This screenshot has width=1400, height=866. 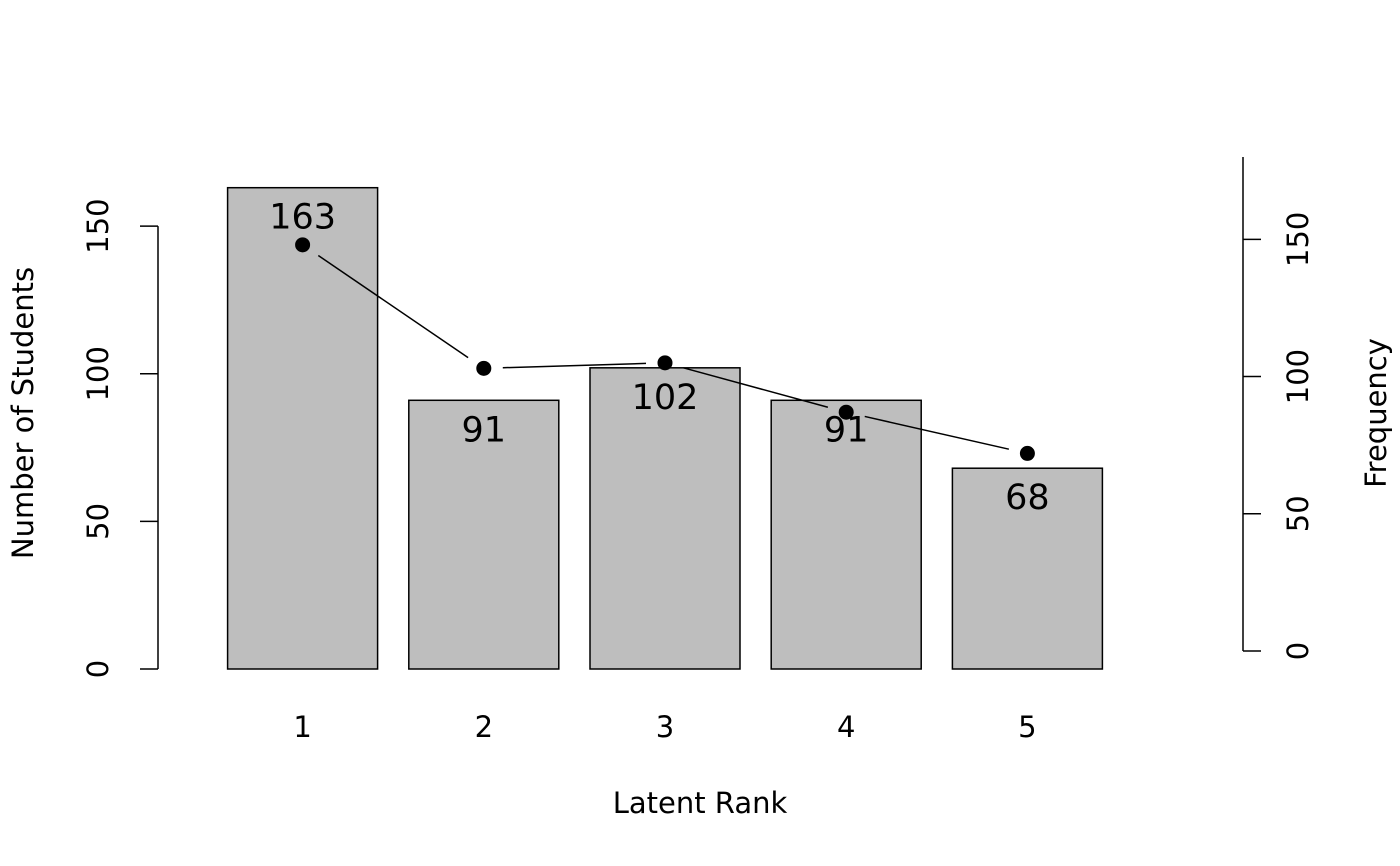 I want to click on y2-tick-label: 100, so click(x=1298, y=376).